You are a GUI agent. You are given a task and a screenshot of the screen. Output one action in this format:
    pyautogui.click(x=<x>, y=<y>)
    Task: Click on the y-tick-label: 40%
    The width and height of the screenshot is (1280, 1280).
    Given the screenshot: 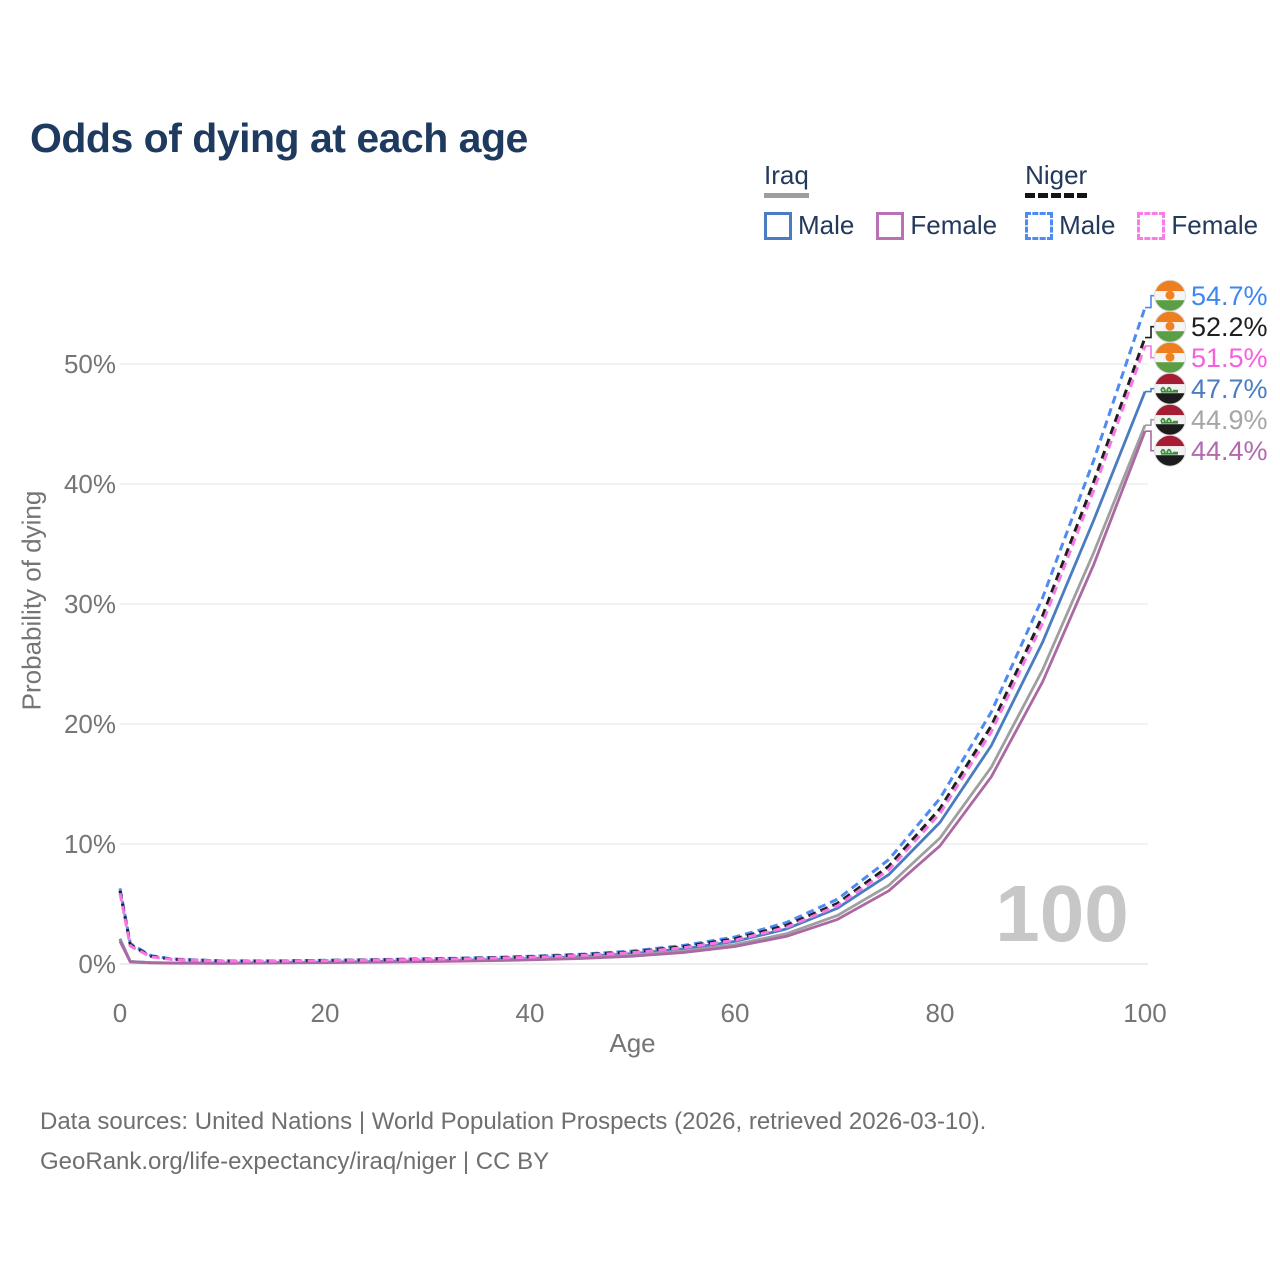 What is the action you would take?
    pyautogui.click(x=90, y=484)
    